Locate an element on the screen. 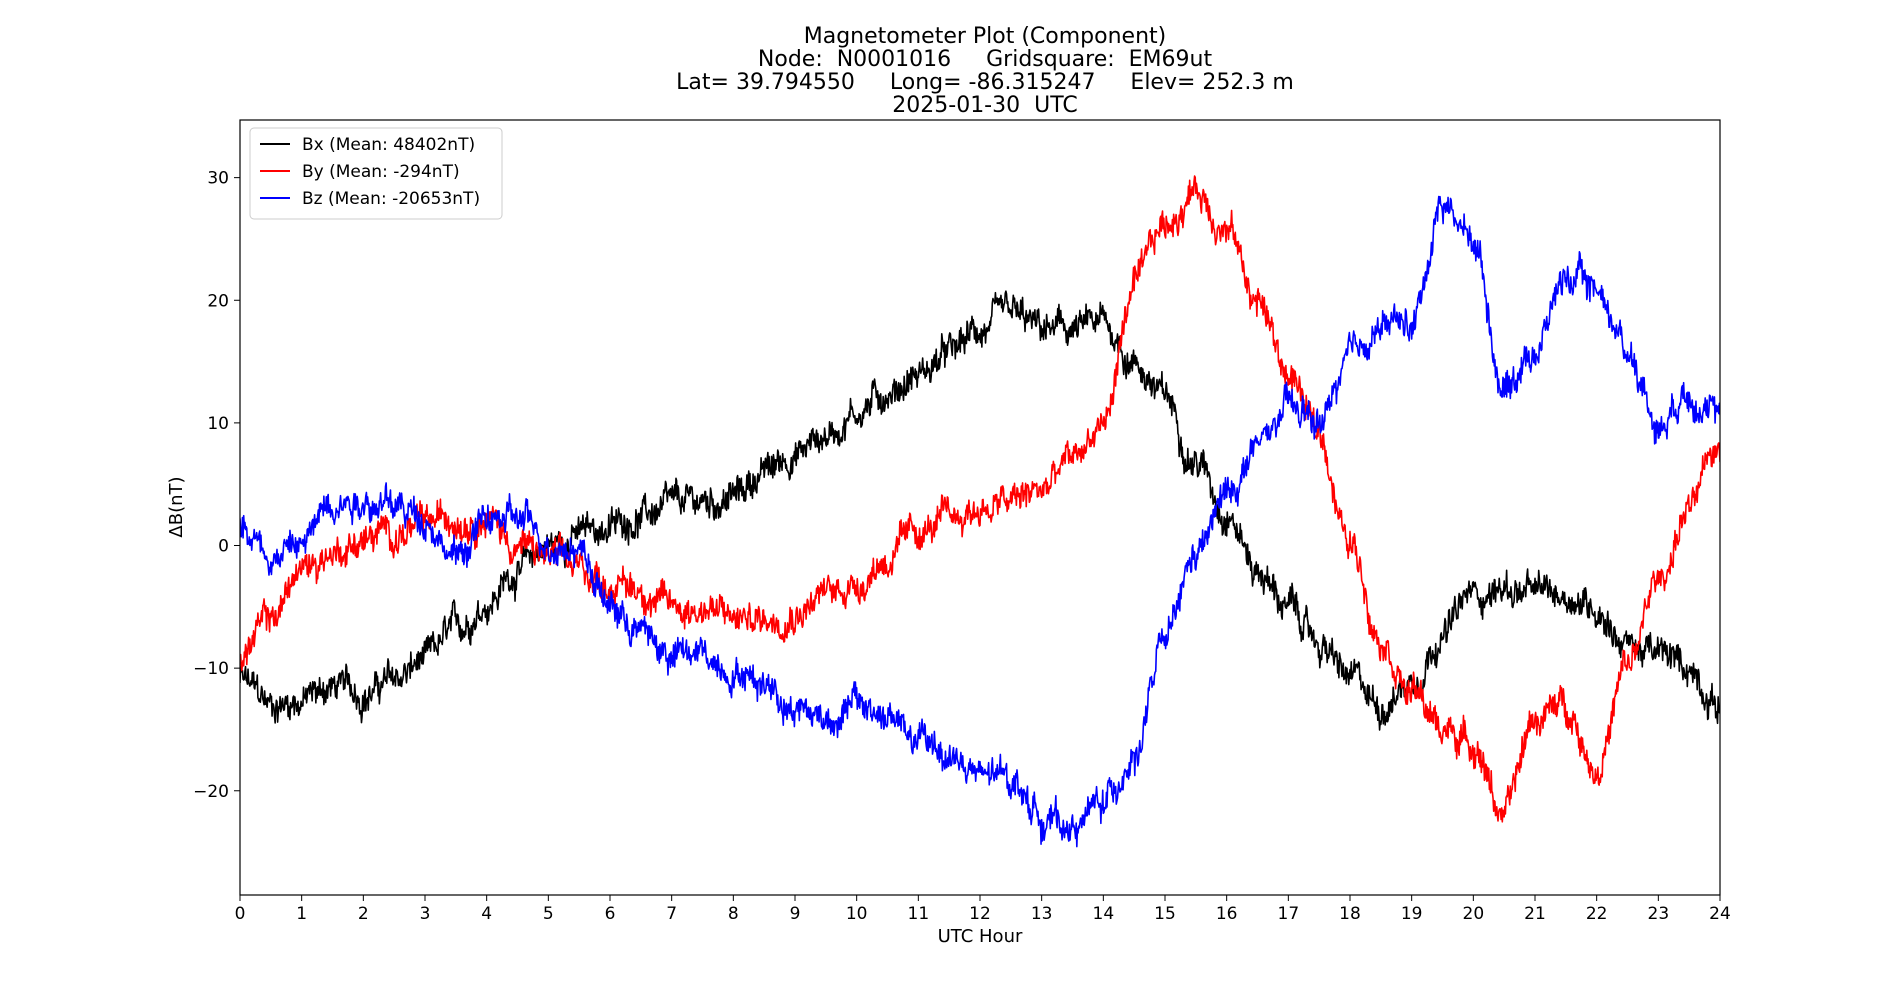  x-tick-label: 12 is located at coordinates (980, 914).